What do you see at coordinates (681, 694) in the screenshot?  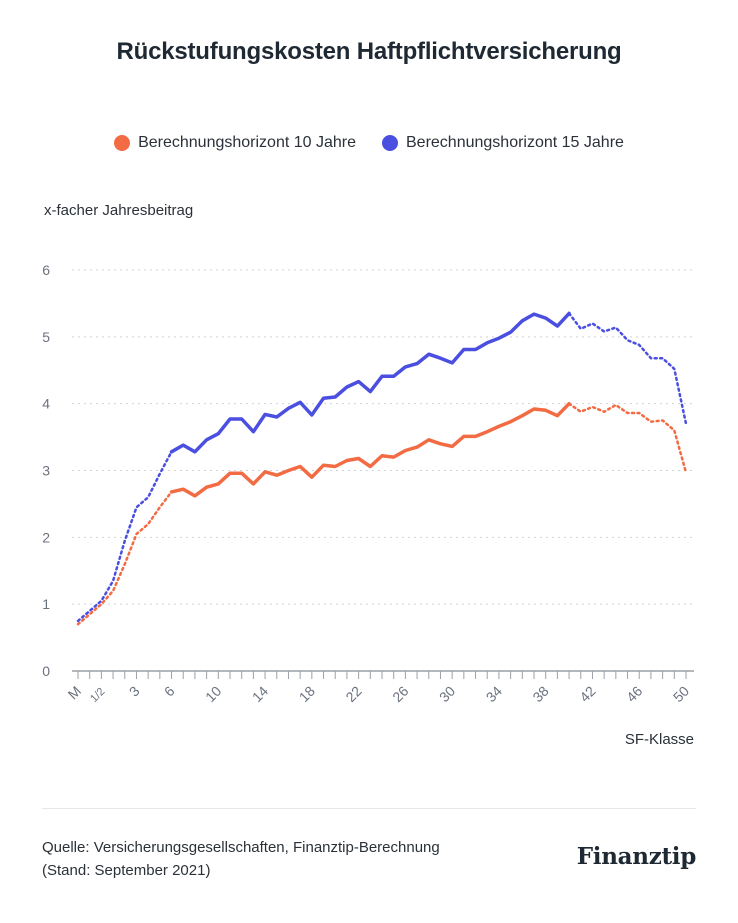 I see `x-tick-label: 50` at bounding box center [681, 694].